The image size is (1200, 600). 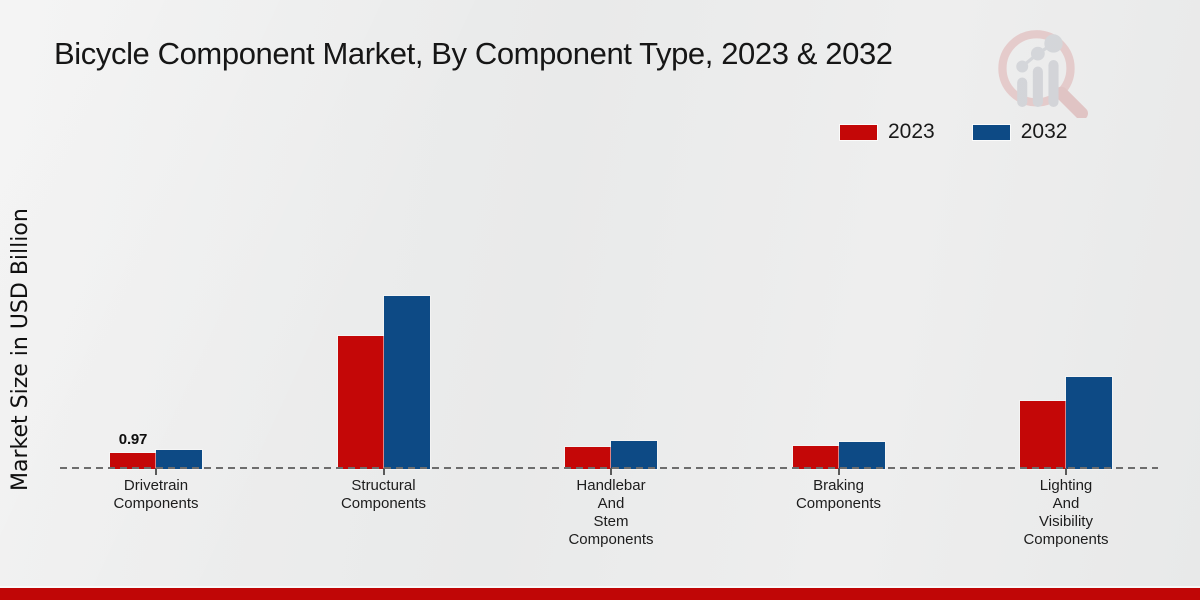 I want to click on category-label-cat1: Structural Components, so click(x=383, y=494).